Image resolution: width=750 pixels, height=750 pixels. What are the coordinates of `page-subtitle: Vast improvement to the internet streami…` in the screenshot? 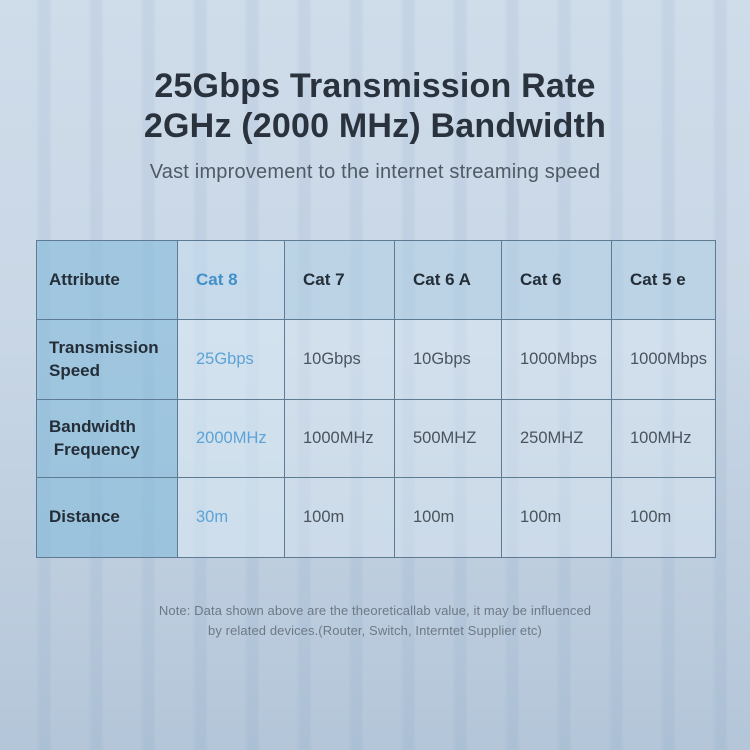 It's located at (375, 172).